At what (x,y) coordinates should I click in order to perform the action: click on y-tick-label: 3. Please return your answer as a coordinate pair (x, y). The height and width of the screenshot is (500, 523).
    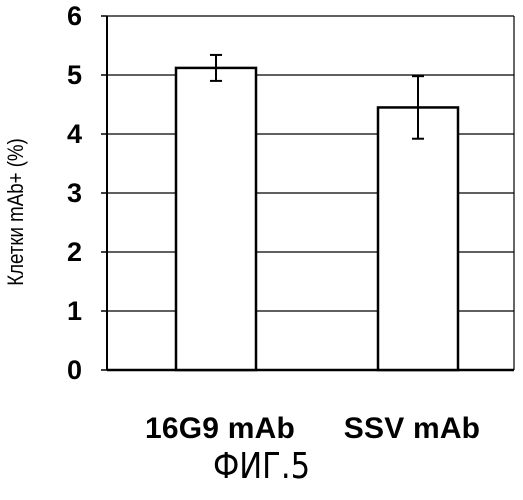
    Looking at the image, I should click on (74, 193).